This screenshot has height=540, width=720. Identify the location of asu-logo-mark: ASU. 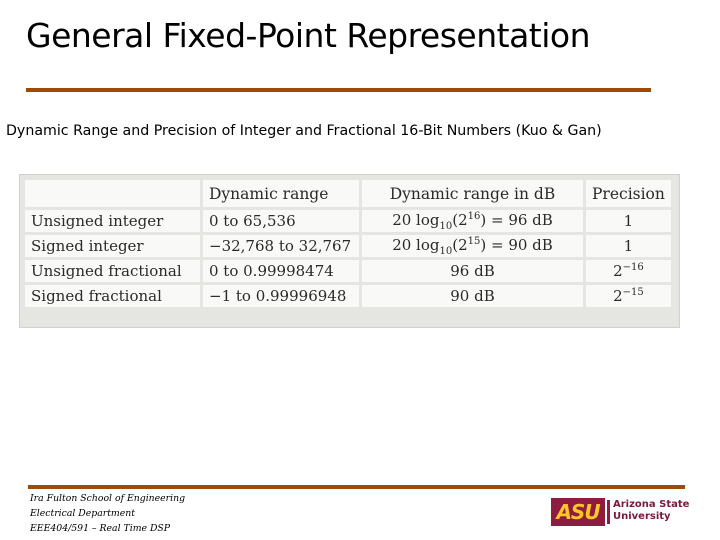
(578, 512).